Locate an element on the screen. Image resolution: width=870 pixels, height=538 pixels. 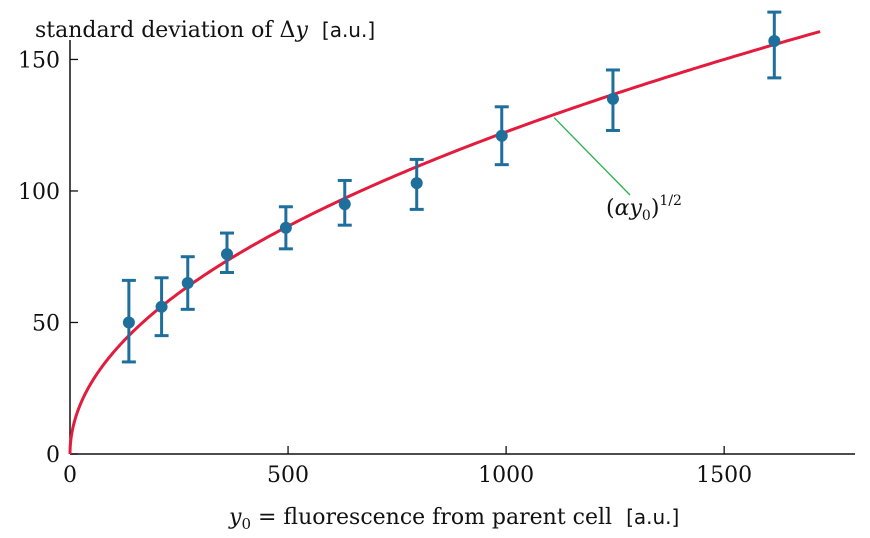
y-axis-title-unit: [a.u.] is located at coordinates (348, 30).